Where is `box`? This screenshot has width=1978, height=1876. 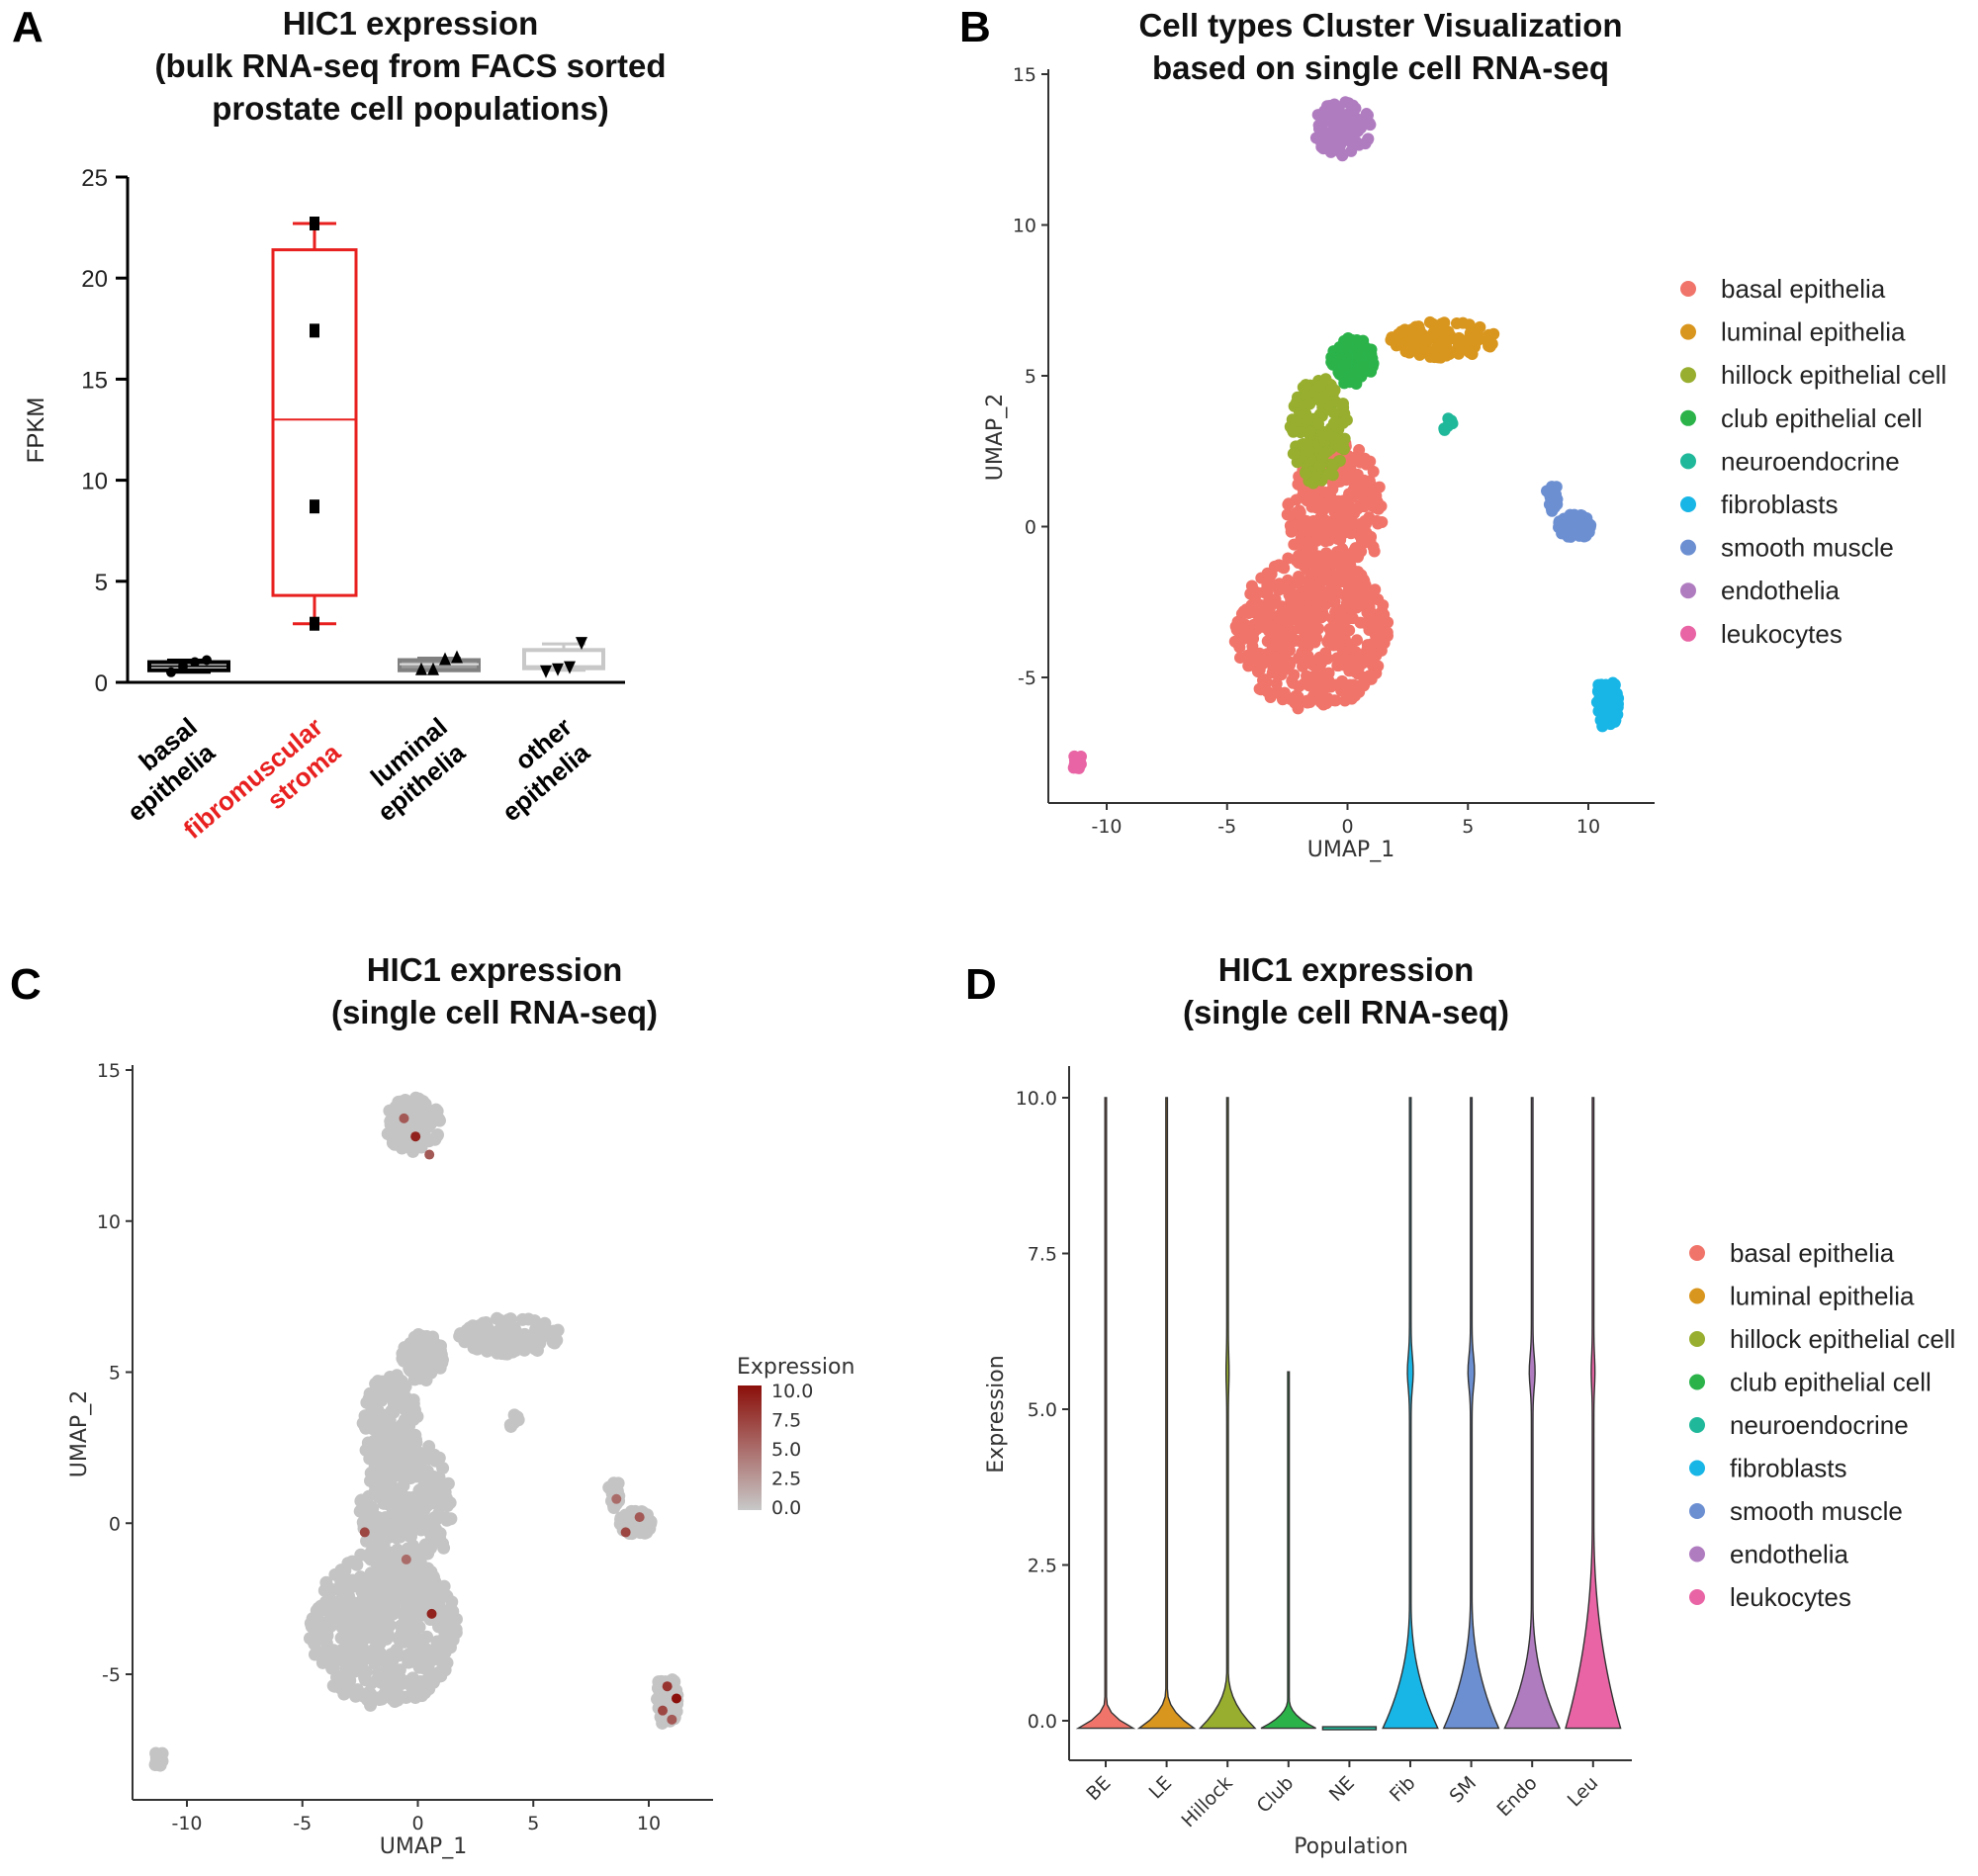 box is located at coordinates (440, 665).